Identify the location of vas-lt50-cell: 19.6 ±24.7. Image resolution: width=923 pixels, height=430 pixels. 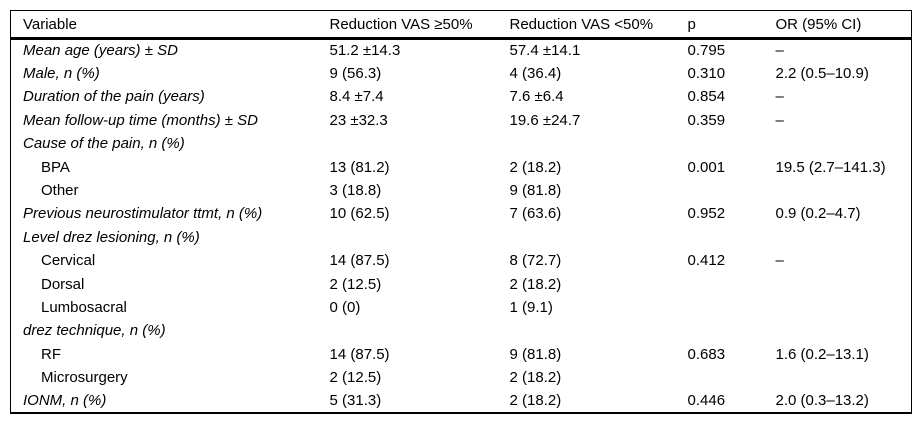
(545, 120).